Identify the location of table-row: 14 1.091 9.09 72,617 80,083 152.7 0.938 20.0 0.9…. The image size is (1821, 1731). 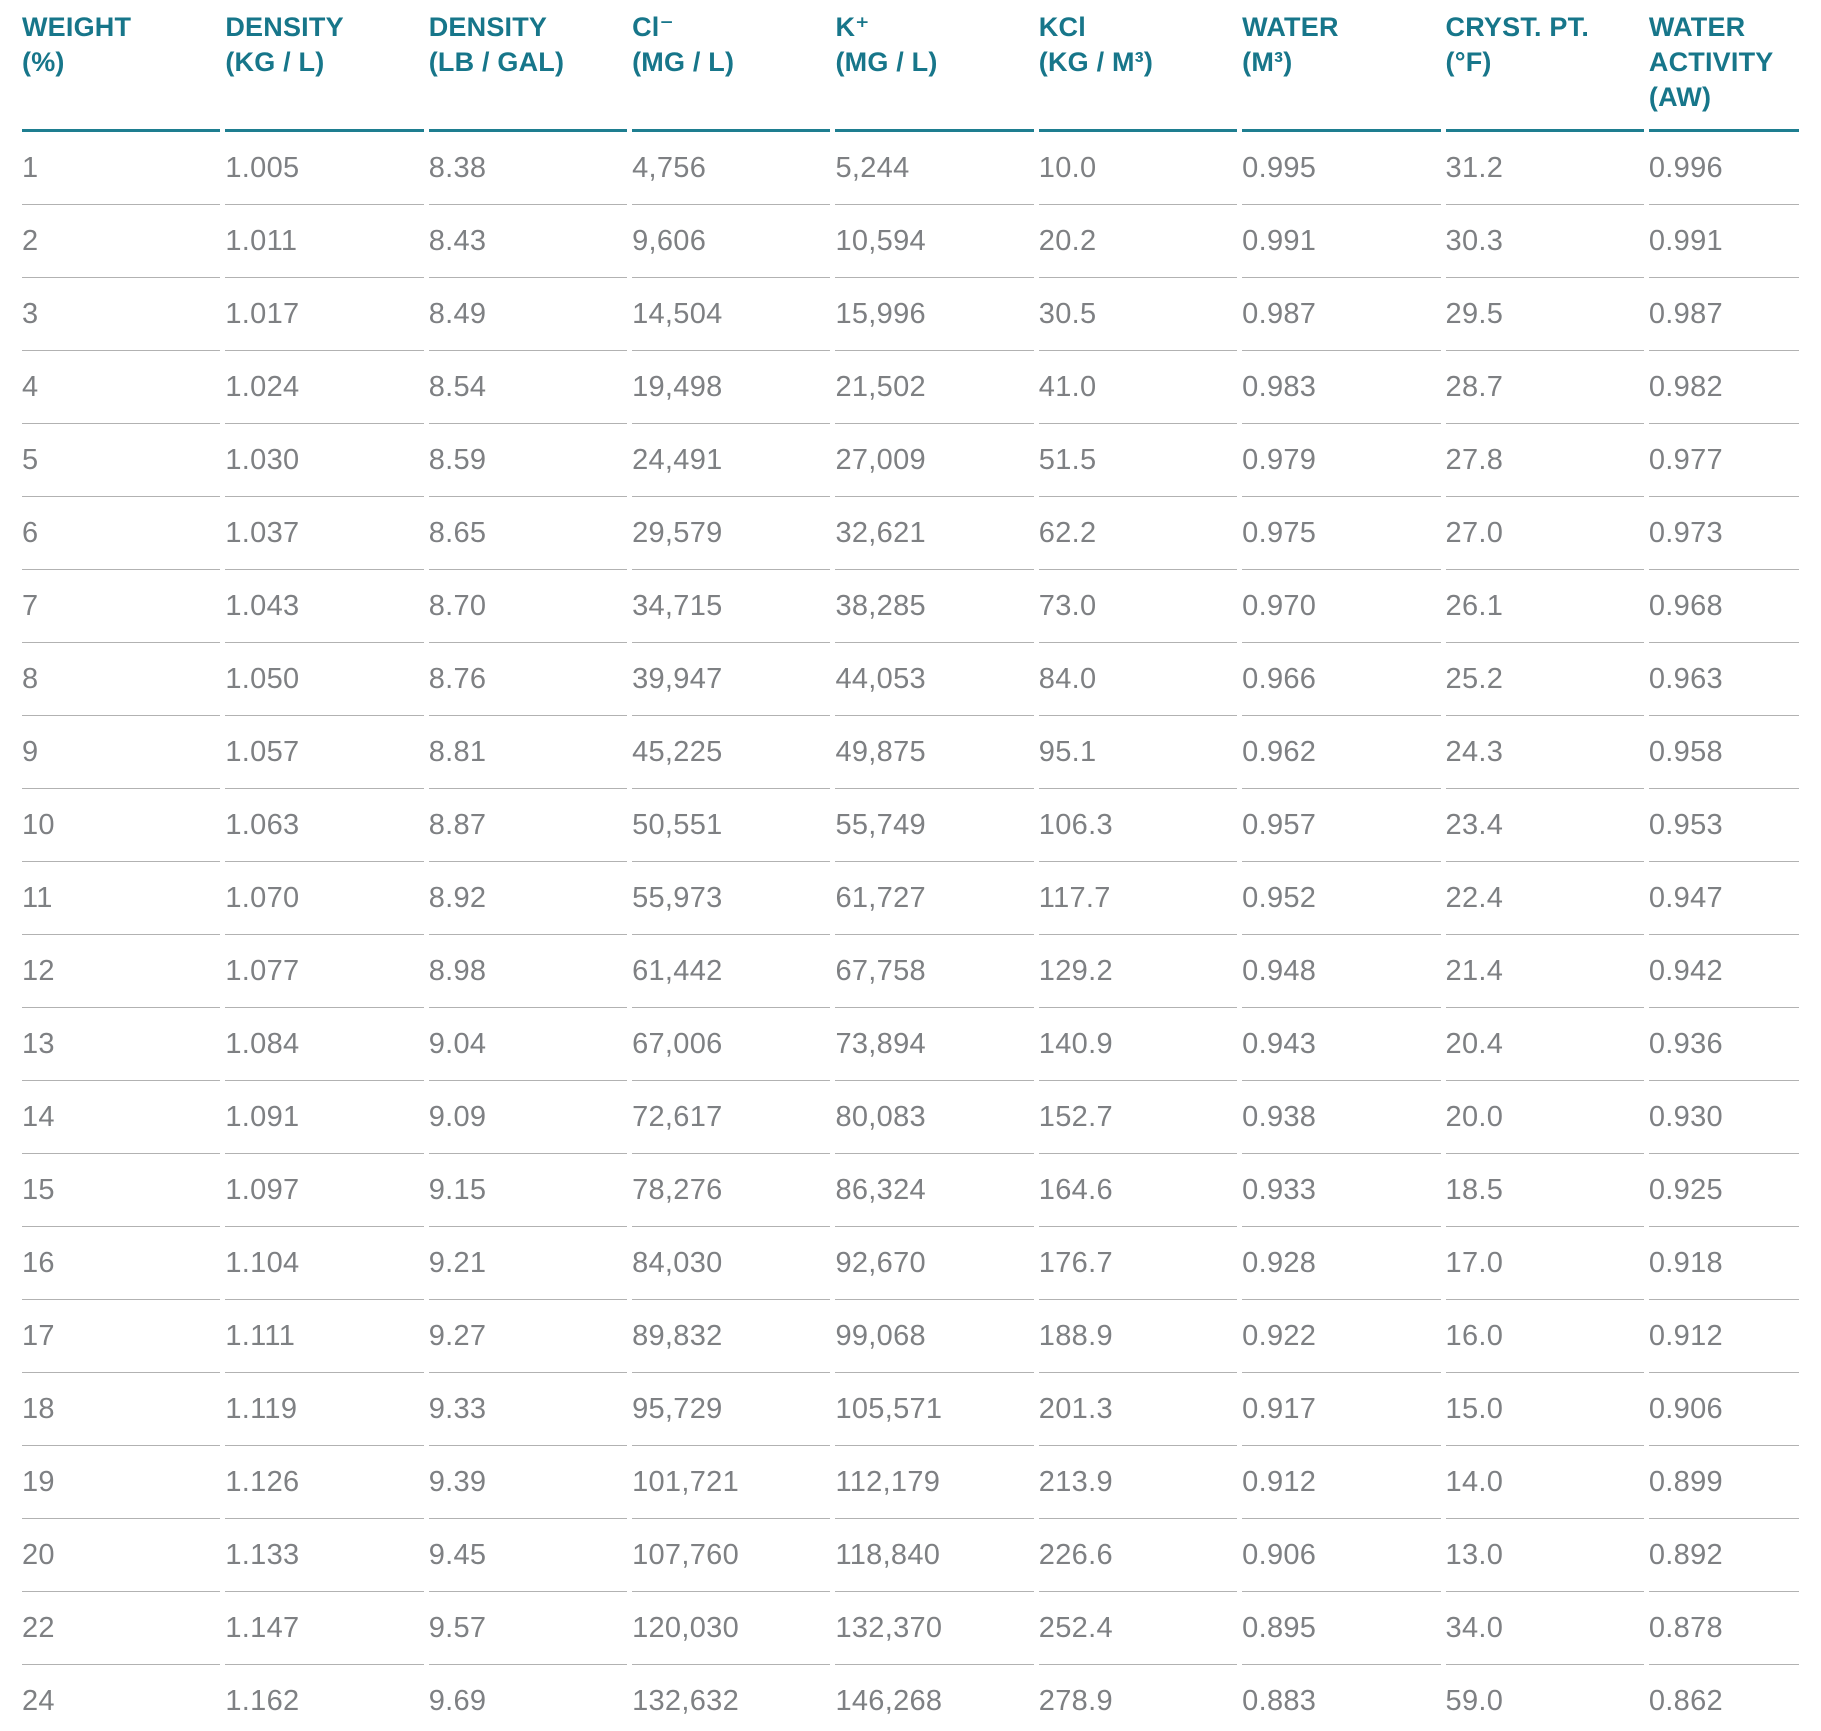
(910, 1117).